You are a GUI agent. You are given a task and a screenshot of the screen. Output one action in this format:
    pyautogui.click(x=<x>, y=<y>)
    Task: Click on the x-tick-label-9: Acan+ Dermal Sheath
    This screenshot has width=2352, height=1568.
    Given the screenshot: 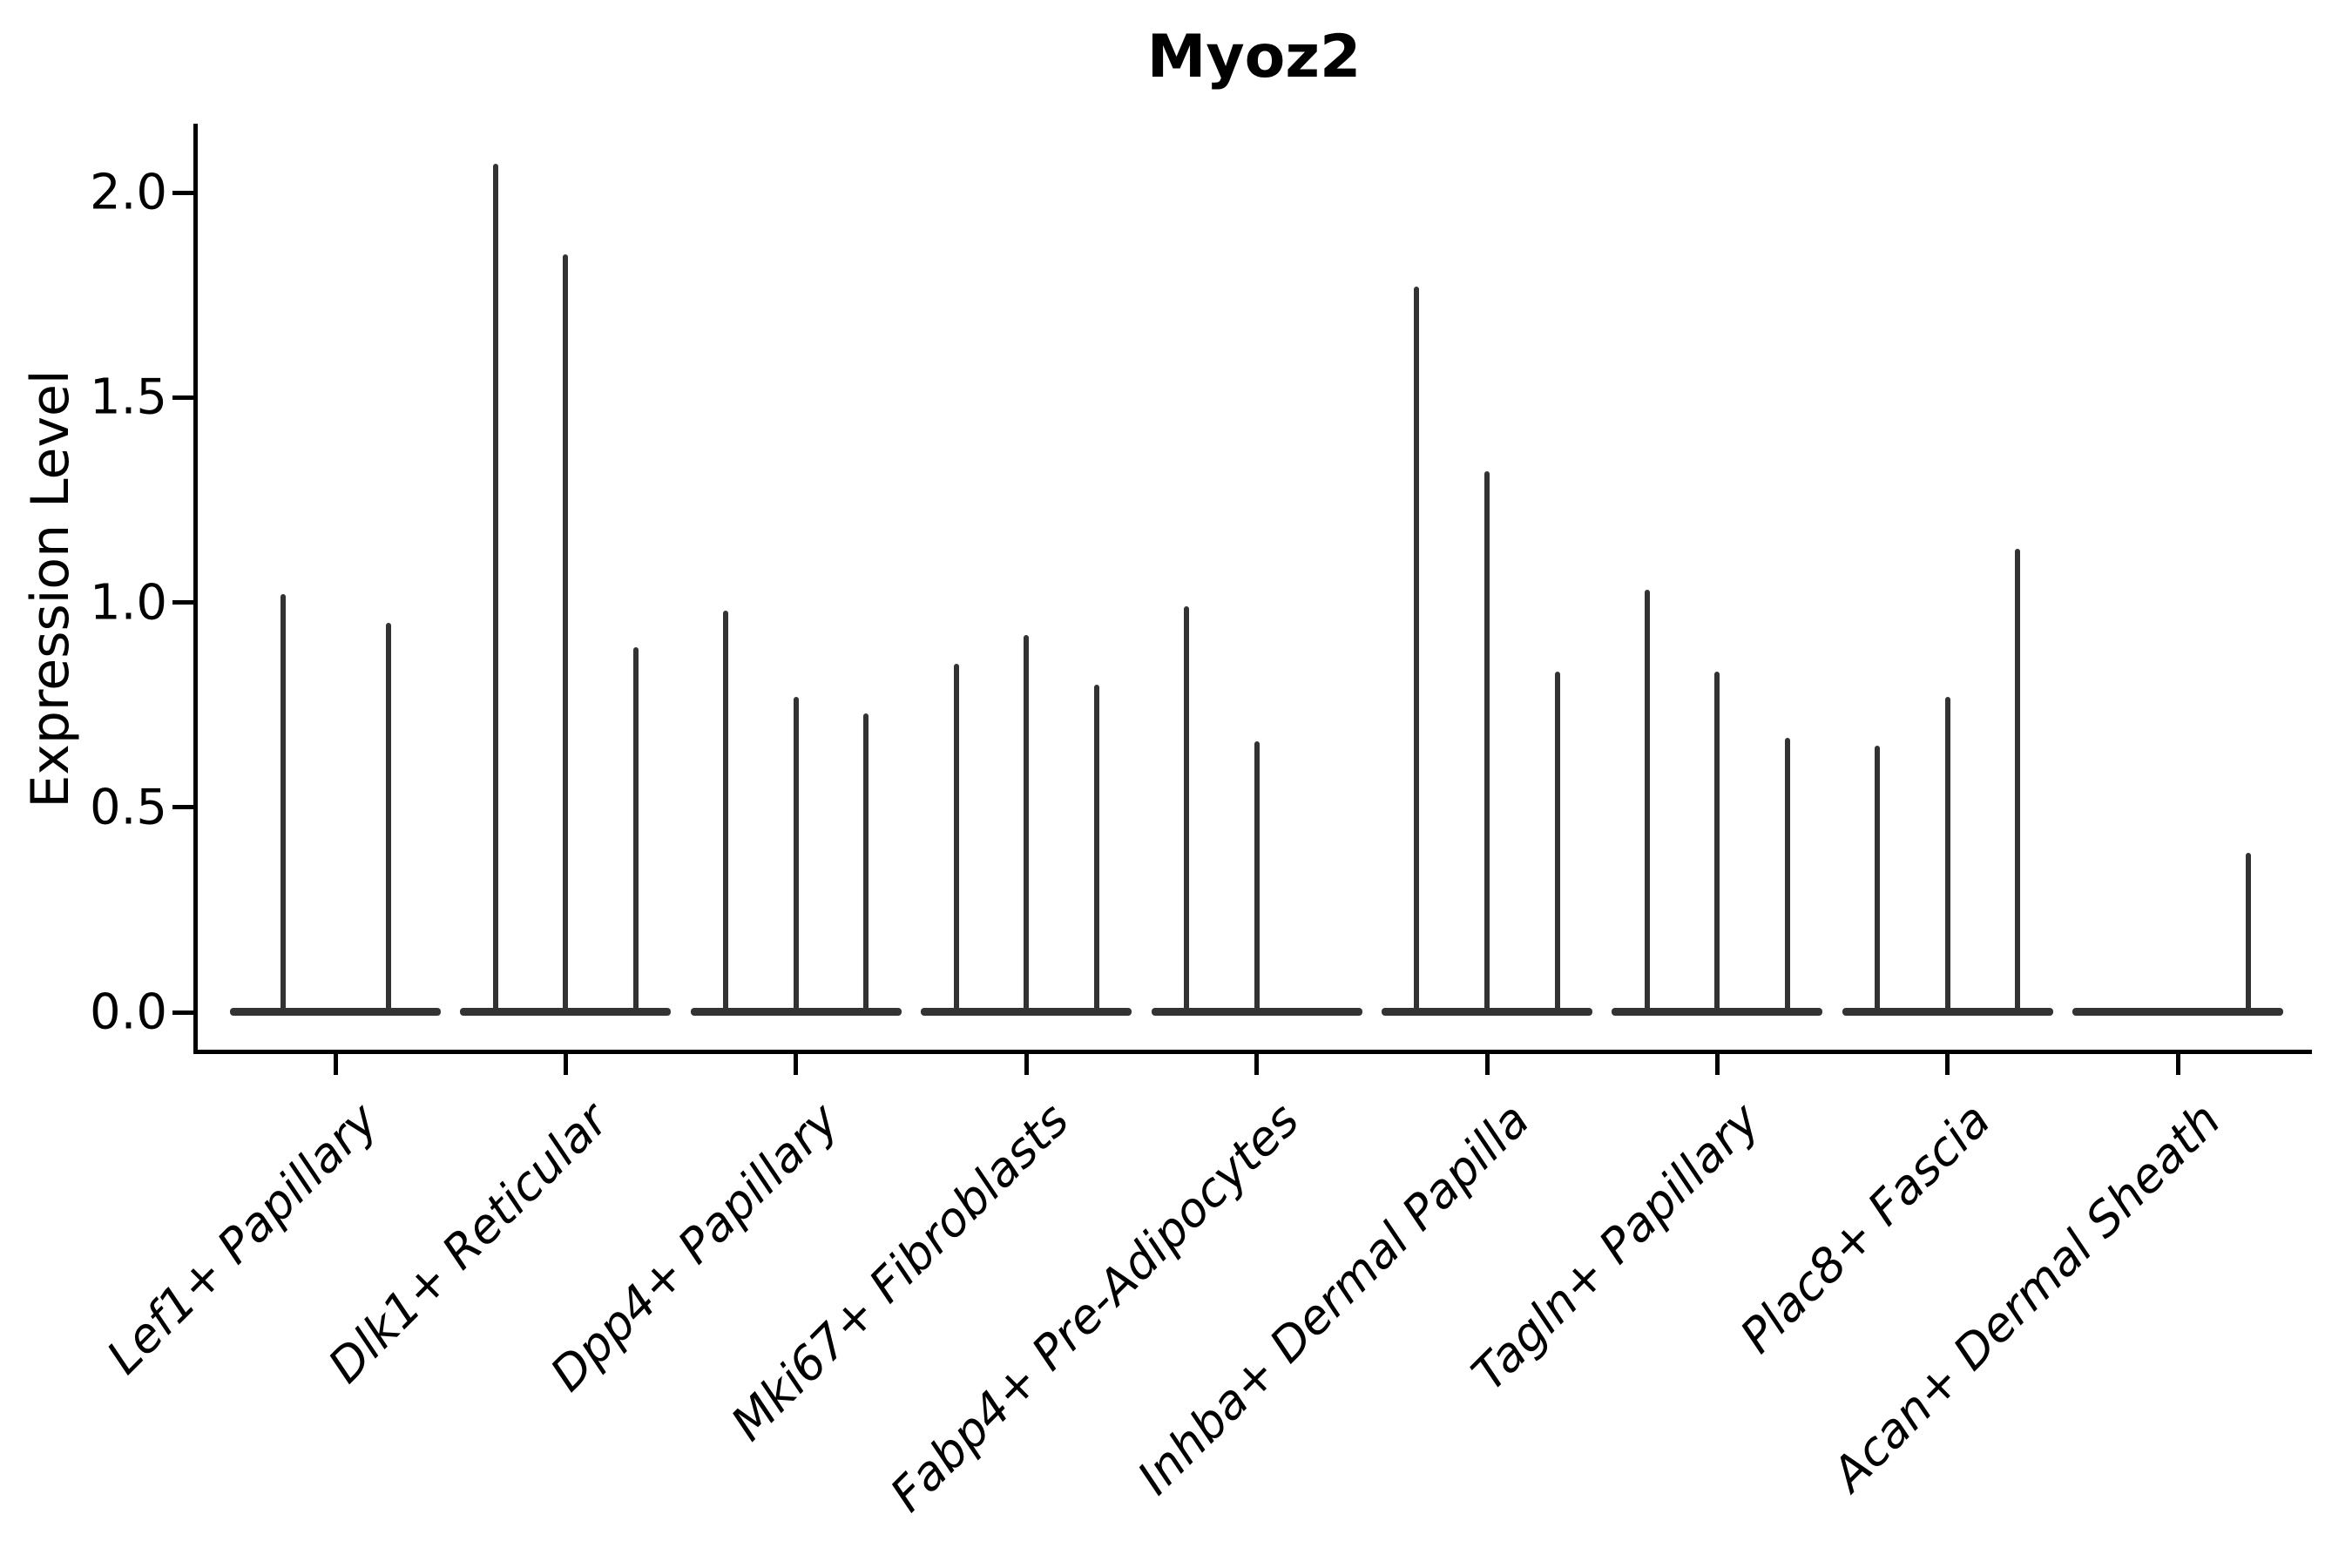 What is the action you would take?
    pyautogui.click(x=2026, y=1297)
    